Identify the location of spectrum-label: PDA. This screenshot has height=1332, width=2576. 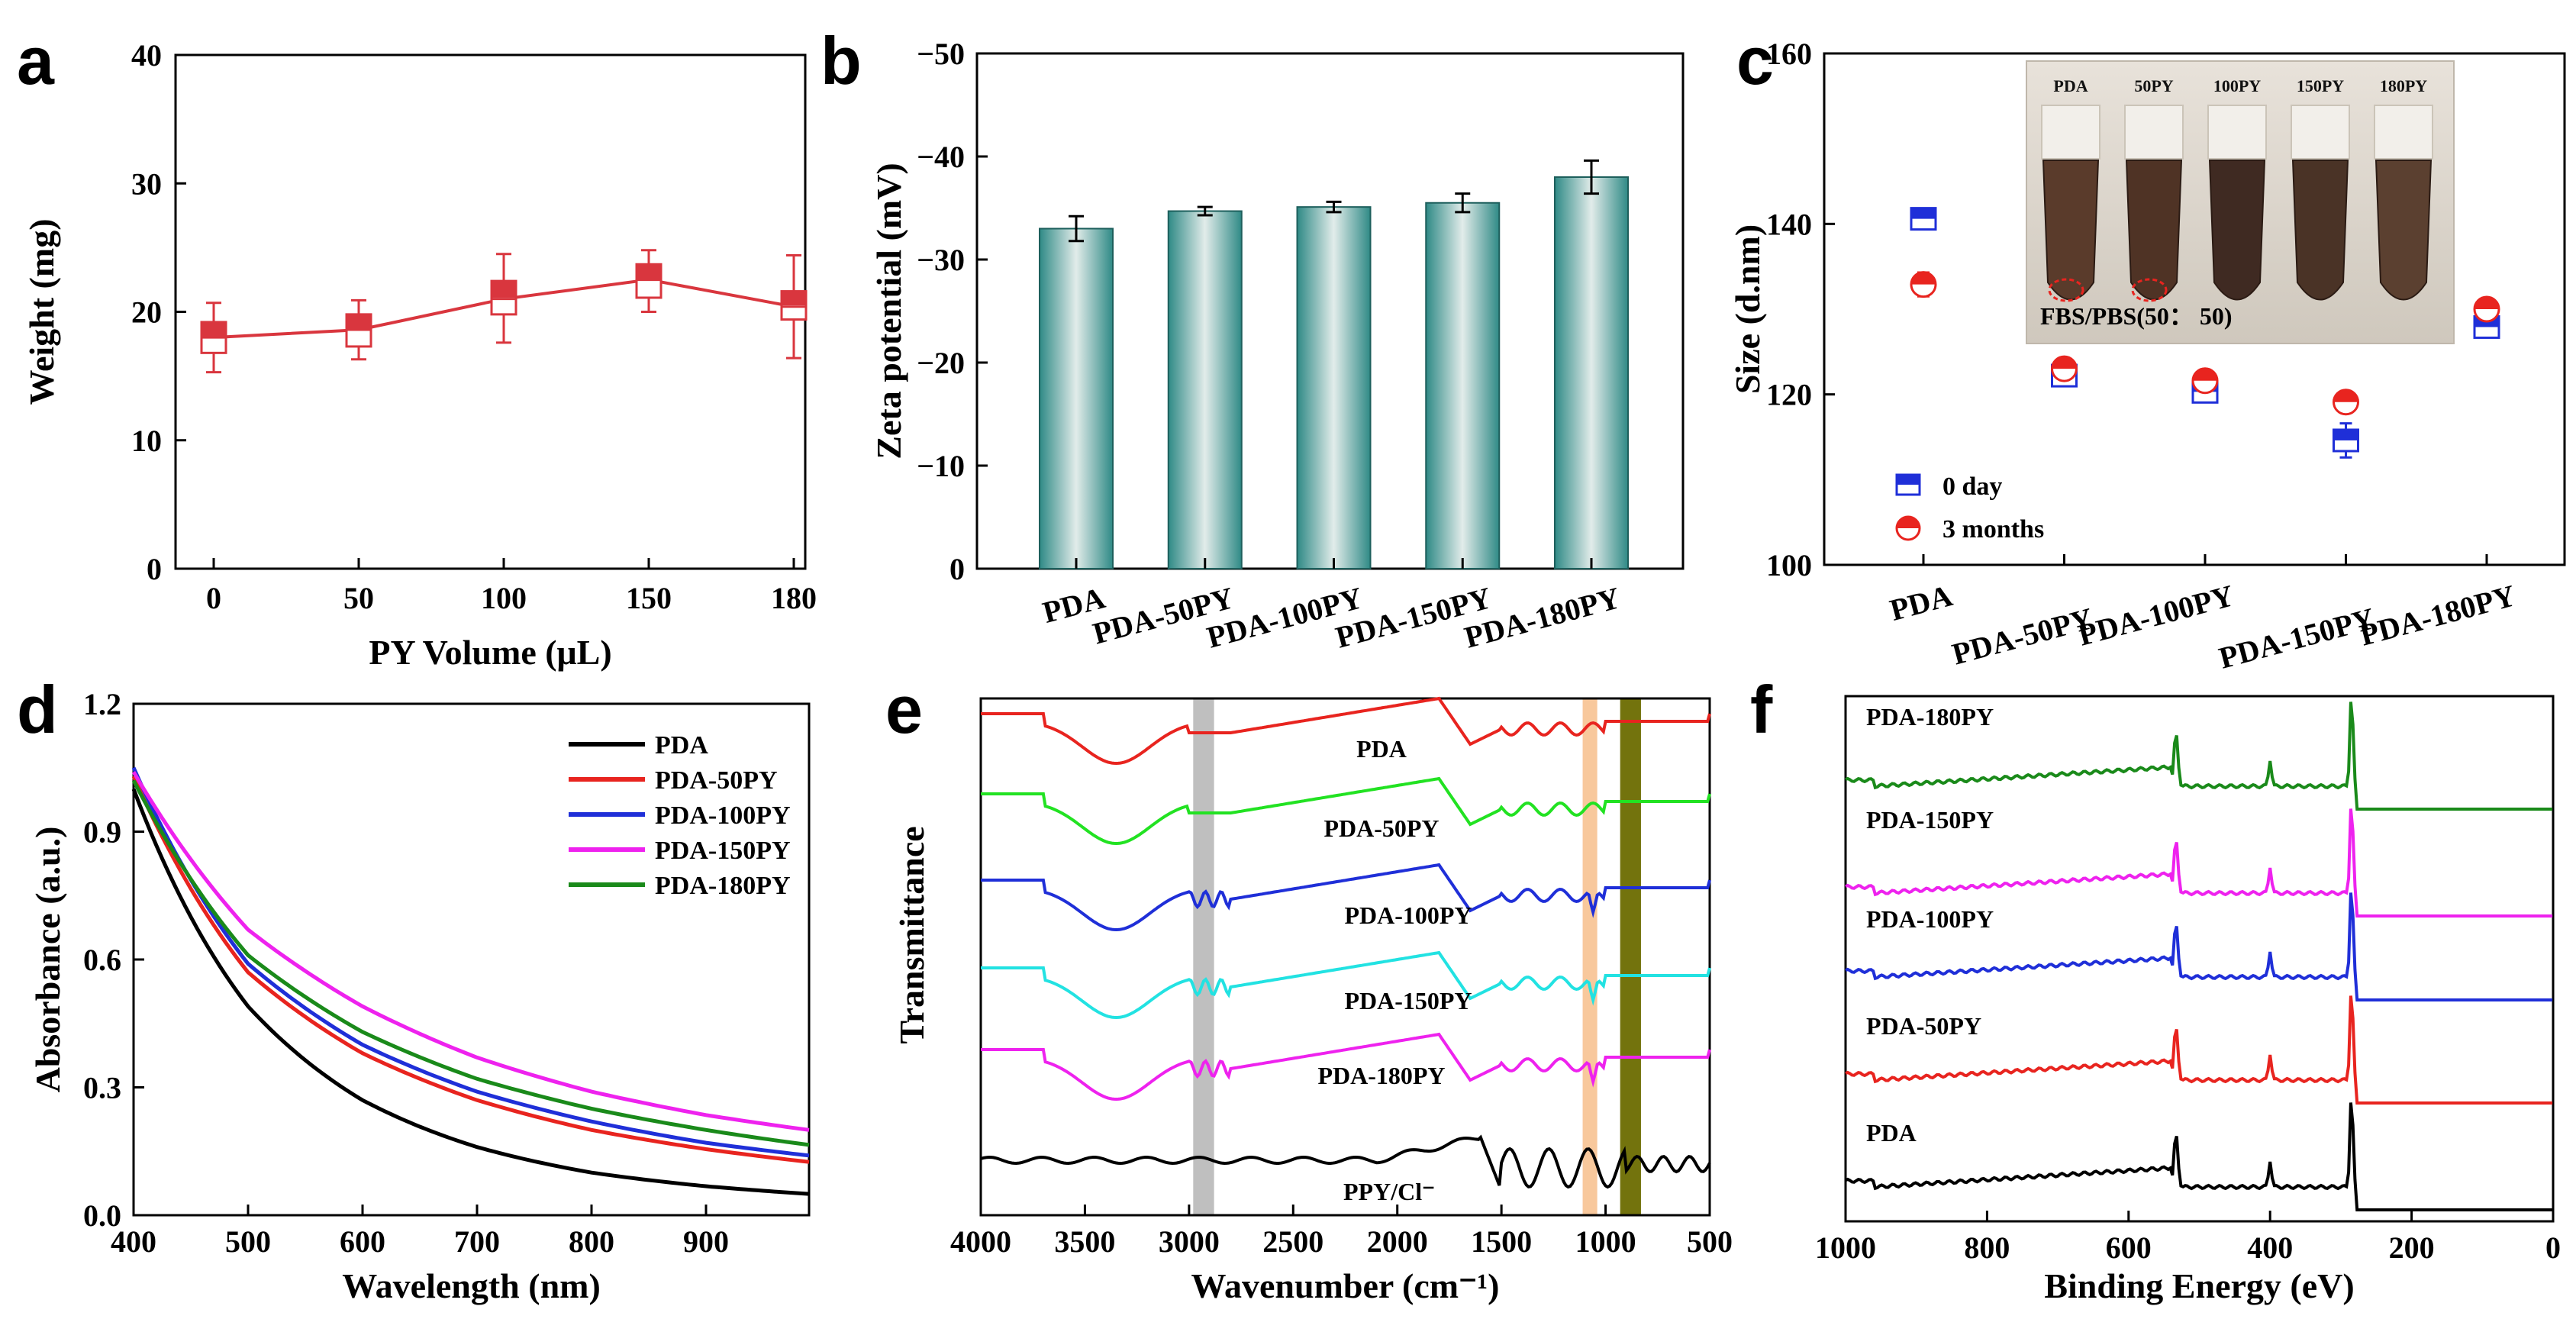
(1382, 749).